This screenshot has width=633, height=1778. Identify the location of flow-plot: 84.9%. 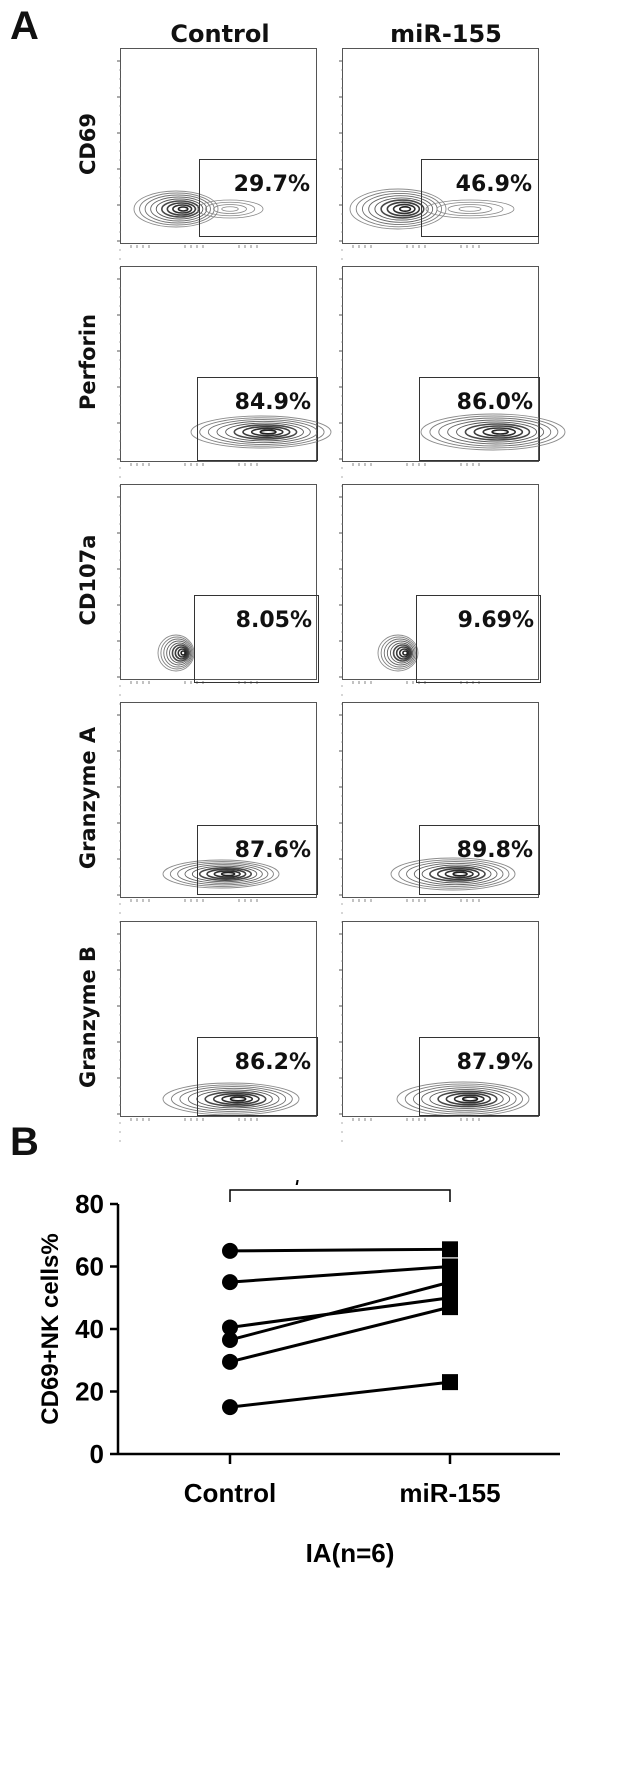
(224, 376).